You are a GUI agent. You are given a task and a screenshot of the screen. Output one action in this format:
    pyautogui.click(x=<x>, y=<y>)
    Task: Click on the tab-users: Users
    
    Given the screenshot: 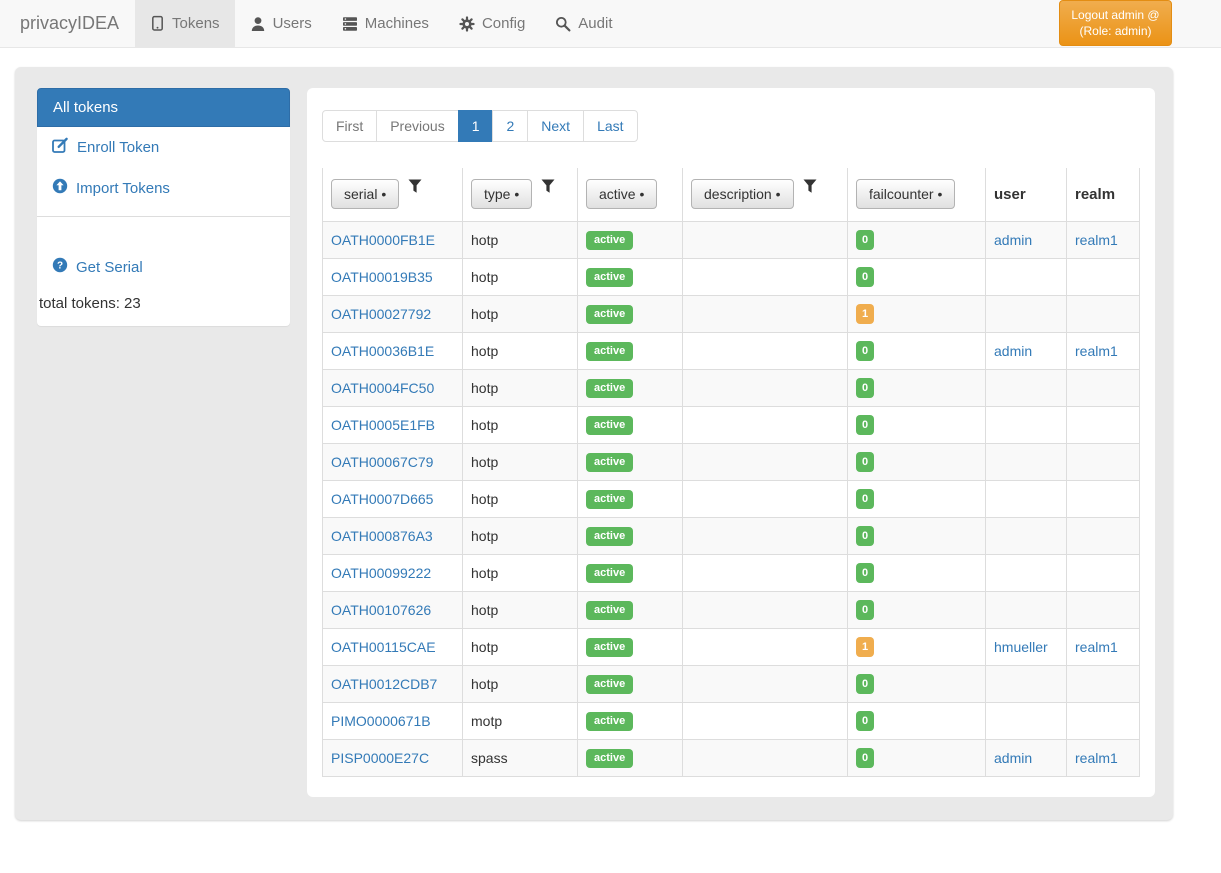 What is the action you would take?
    pyautogui.click(x=281, y=23)
    